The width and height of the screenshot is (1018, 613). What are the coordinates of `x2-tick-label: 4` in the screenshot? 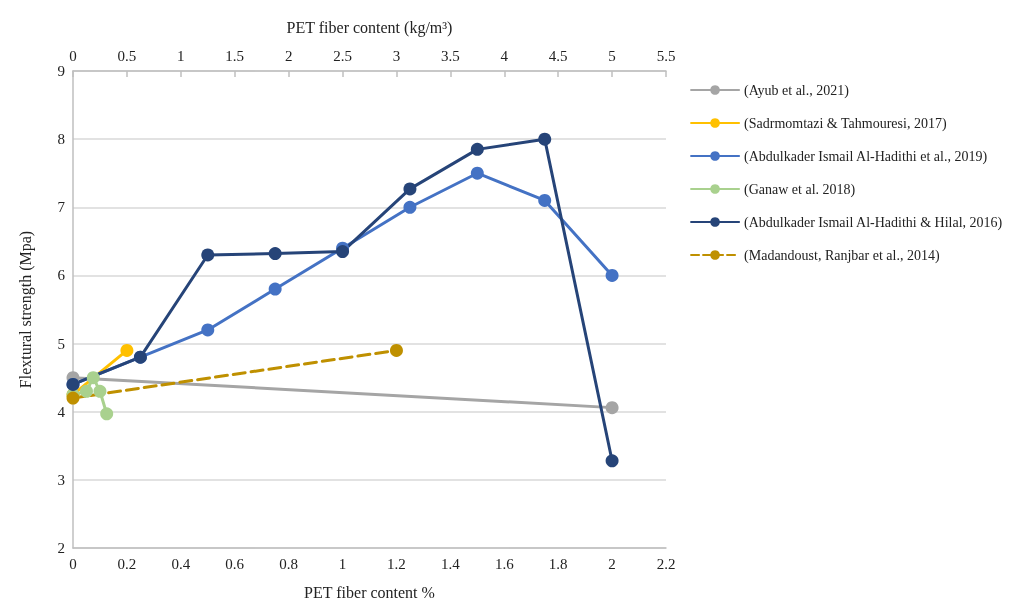 It's located at (504, 55).